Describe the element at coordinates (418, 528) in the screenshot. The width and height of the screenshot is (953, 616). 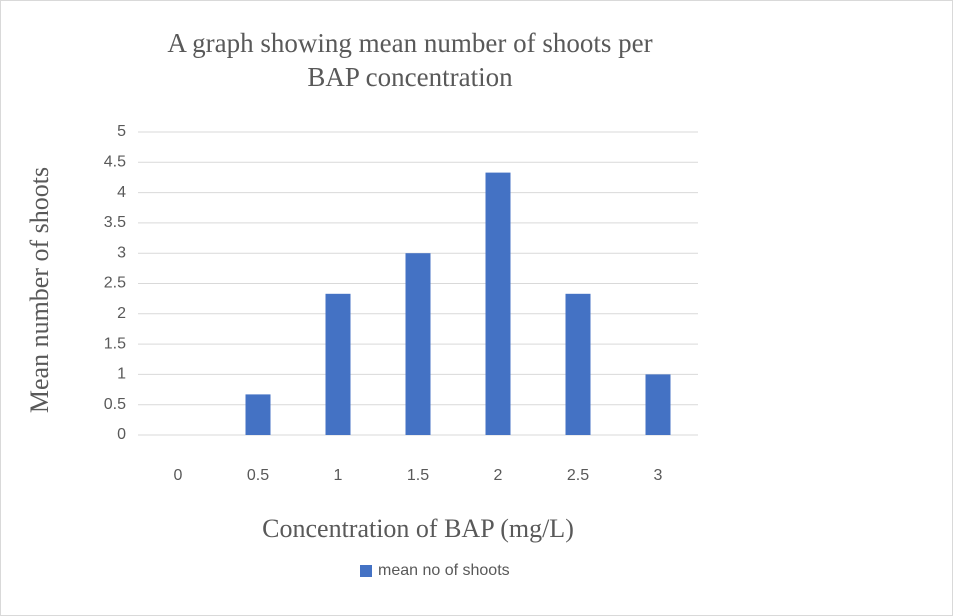
I see `x-axis-label: Concentration of BAP (mg/L)` at that location.